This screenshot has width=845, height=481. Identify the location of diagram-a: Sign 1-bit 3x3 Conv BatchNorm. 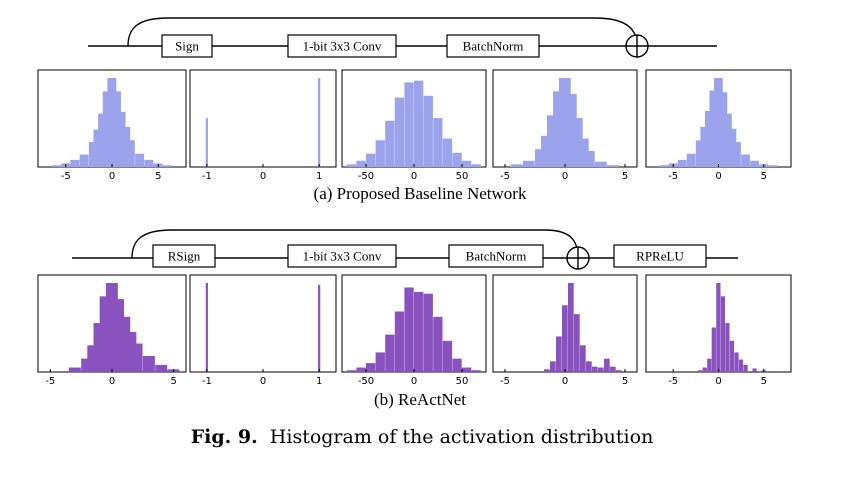
(402, 37).